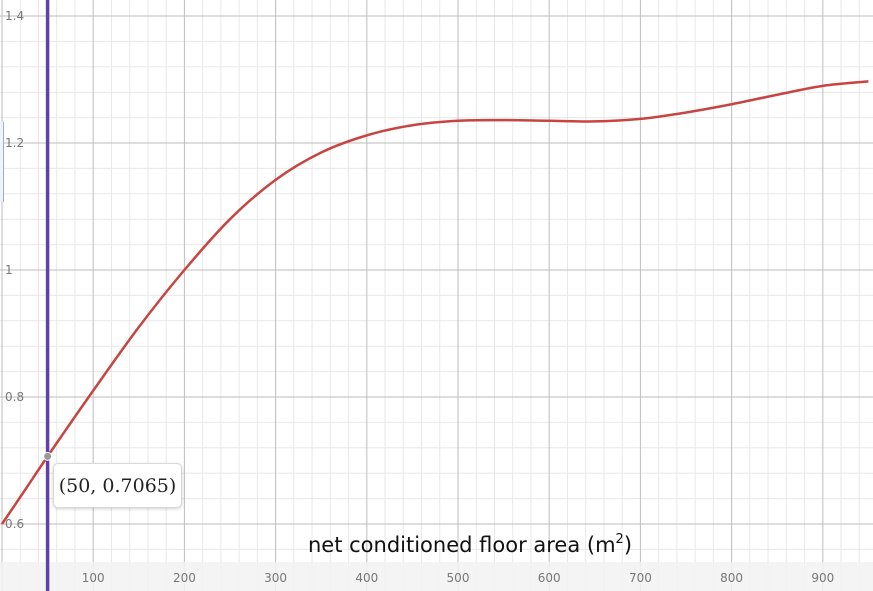 This screenshot has height=591, width=873. I want to click on y-tick-label-1.4: 1.4, so click(14, 16).